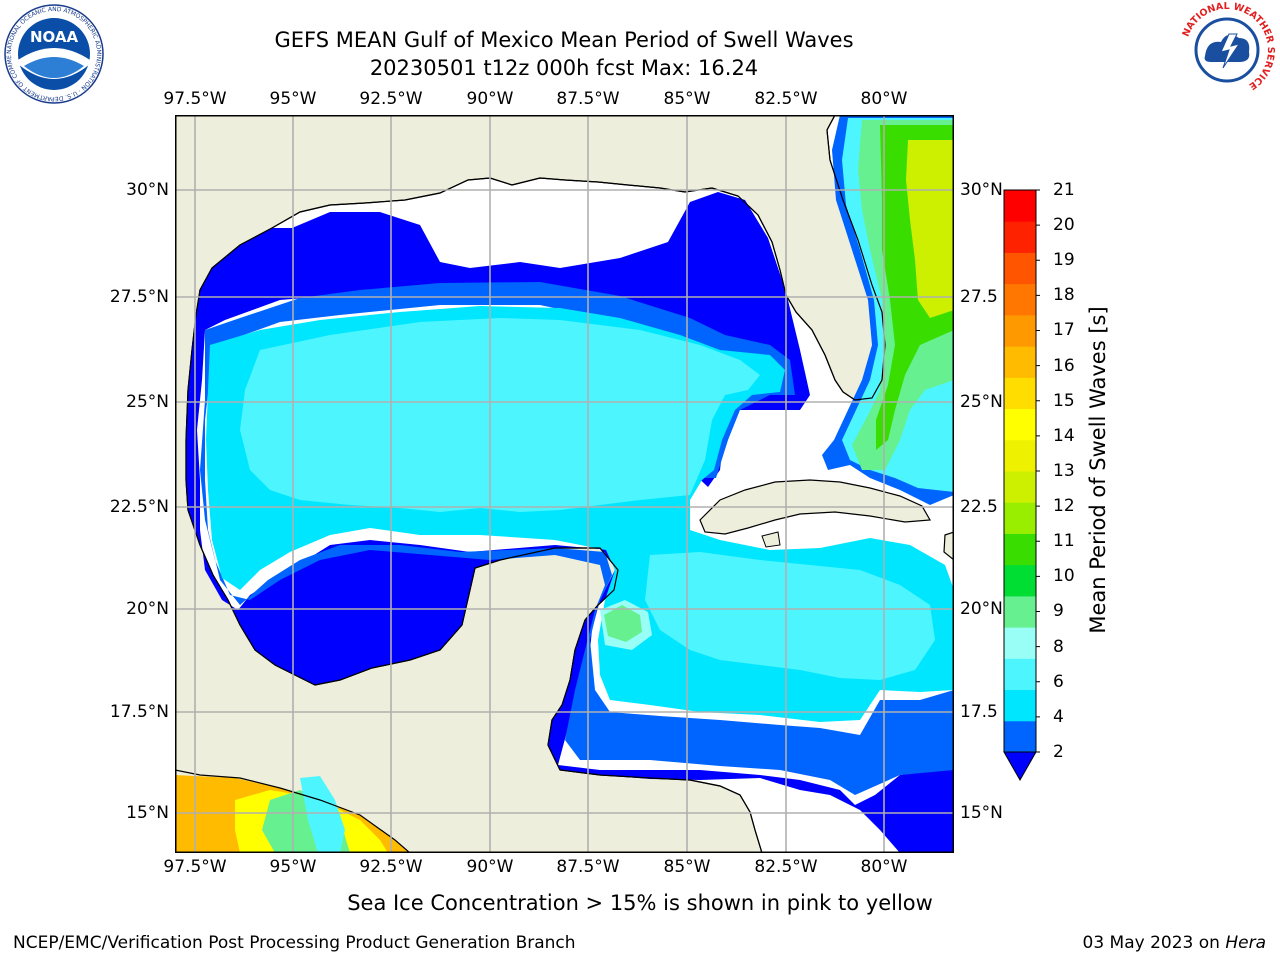 The height and width of the screenshot is (960, 1280). Describe the element at coordinates (981, 190) in the screenshot. I see `right-lat-label: 30°N` at that location.